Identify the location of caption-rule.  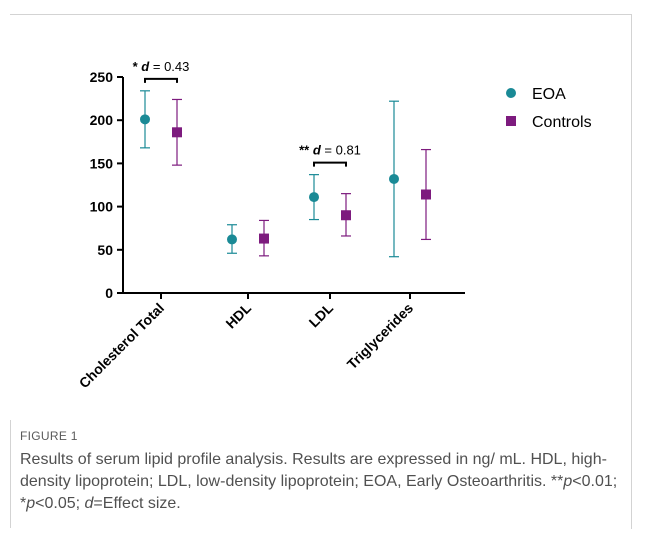
(10, 474).